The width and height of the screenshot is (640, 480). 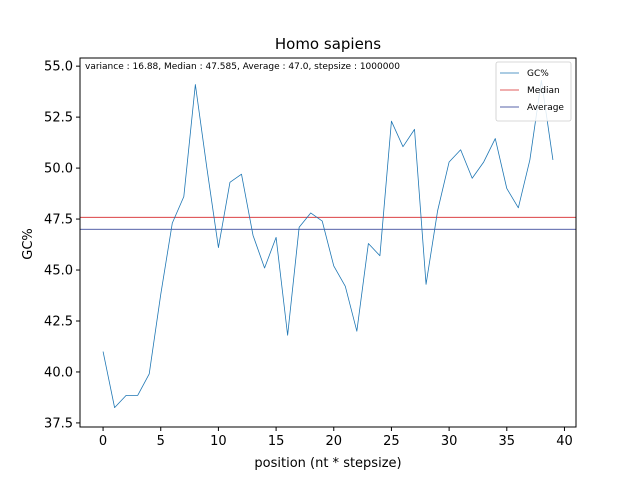 What do you see at coordinates (103, 441) in the screenshot?
I see `x-tick-label: 0` at bounding box center [103, 441].